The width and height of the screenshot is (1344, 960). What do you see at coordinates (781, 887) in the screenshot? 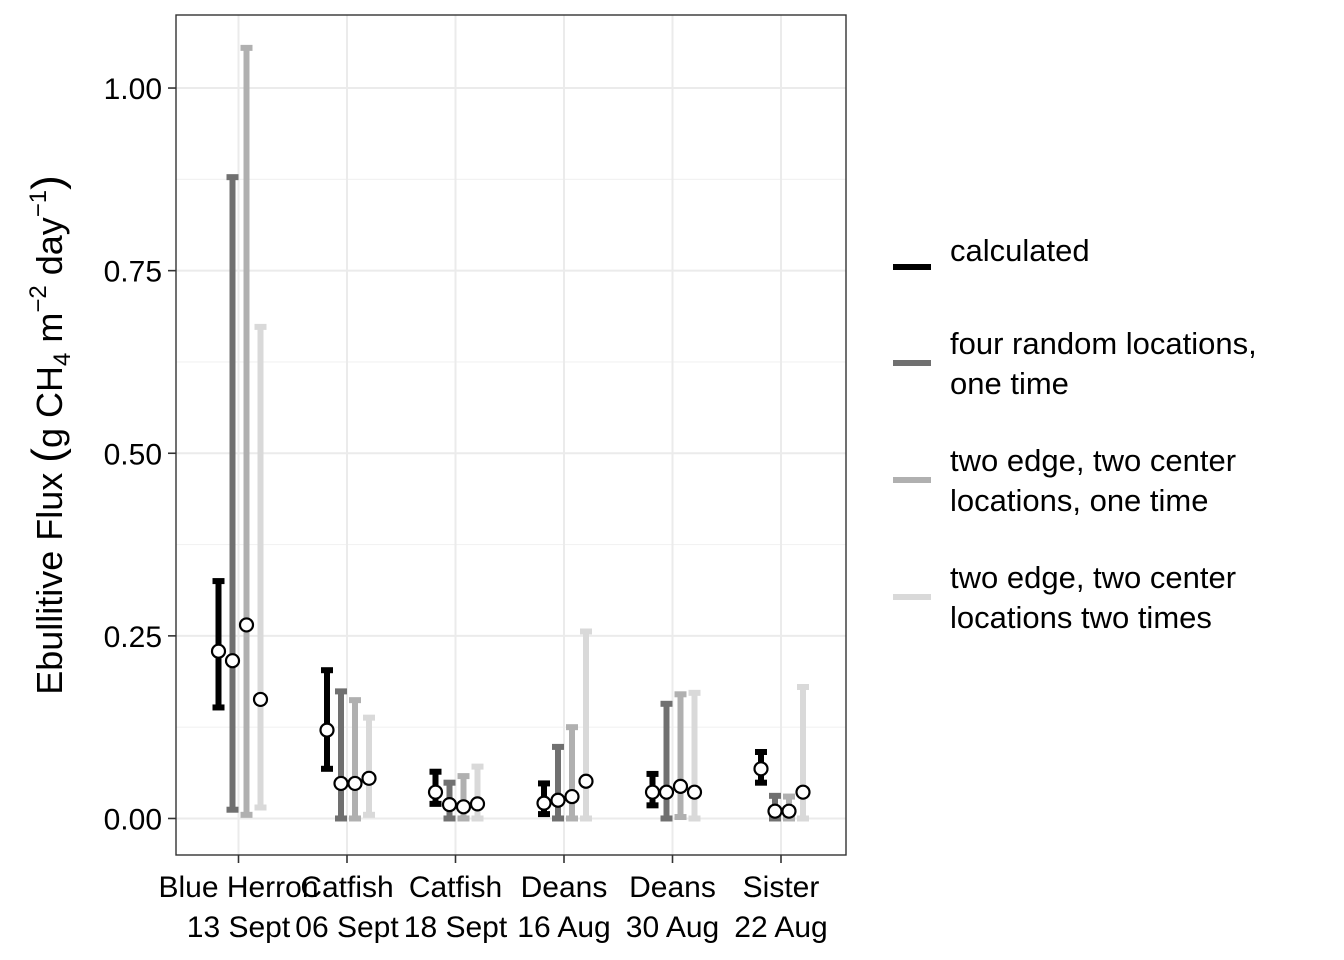
I see `x-tick-label-line1: Sister` at bounding box center [781, 887].